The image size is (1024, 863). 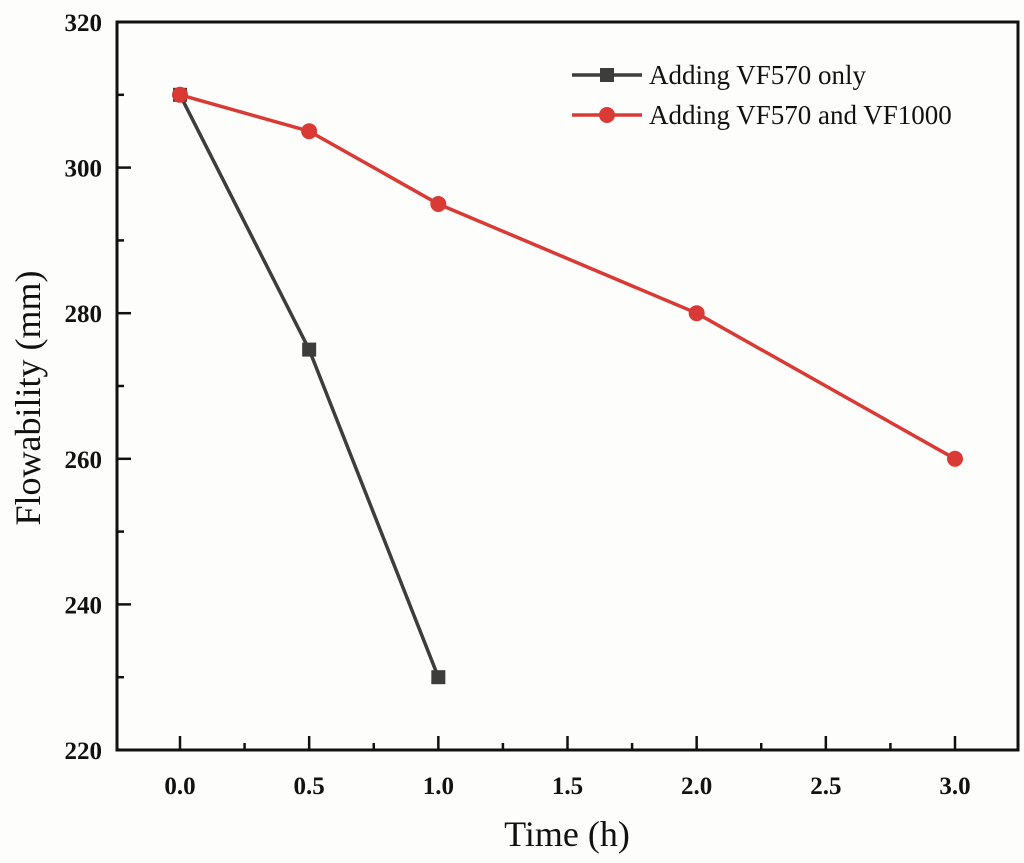 What do you see at coordinates (438, 786) in the screenshot?
I see `x-tick-label: 1.0` at bounding box center [438, 786].